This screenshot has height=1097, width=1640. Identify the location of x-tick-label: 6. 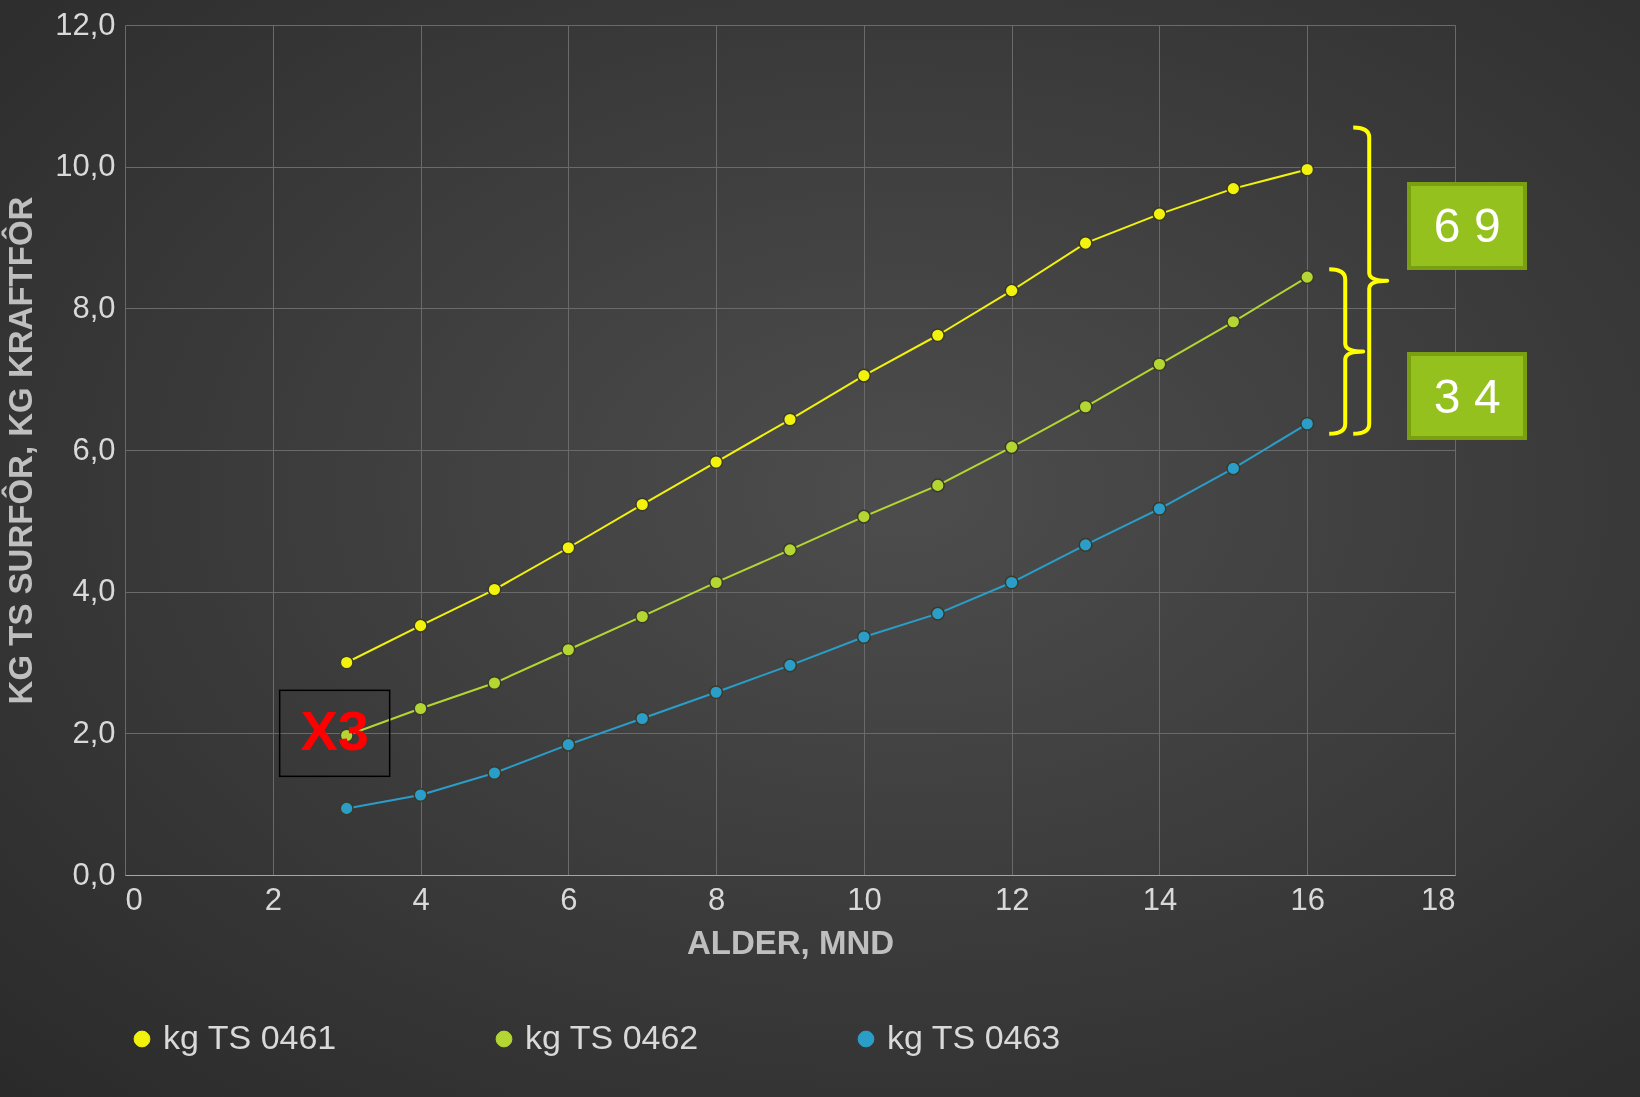
(569, 899).